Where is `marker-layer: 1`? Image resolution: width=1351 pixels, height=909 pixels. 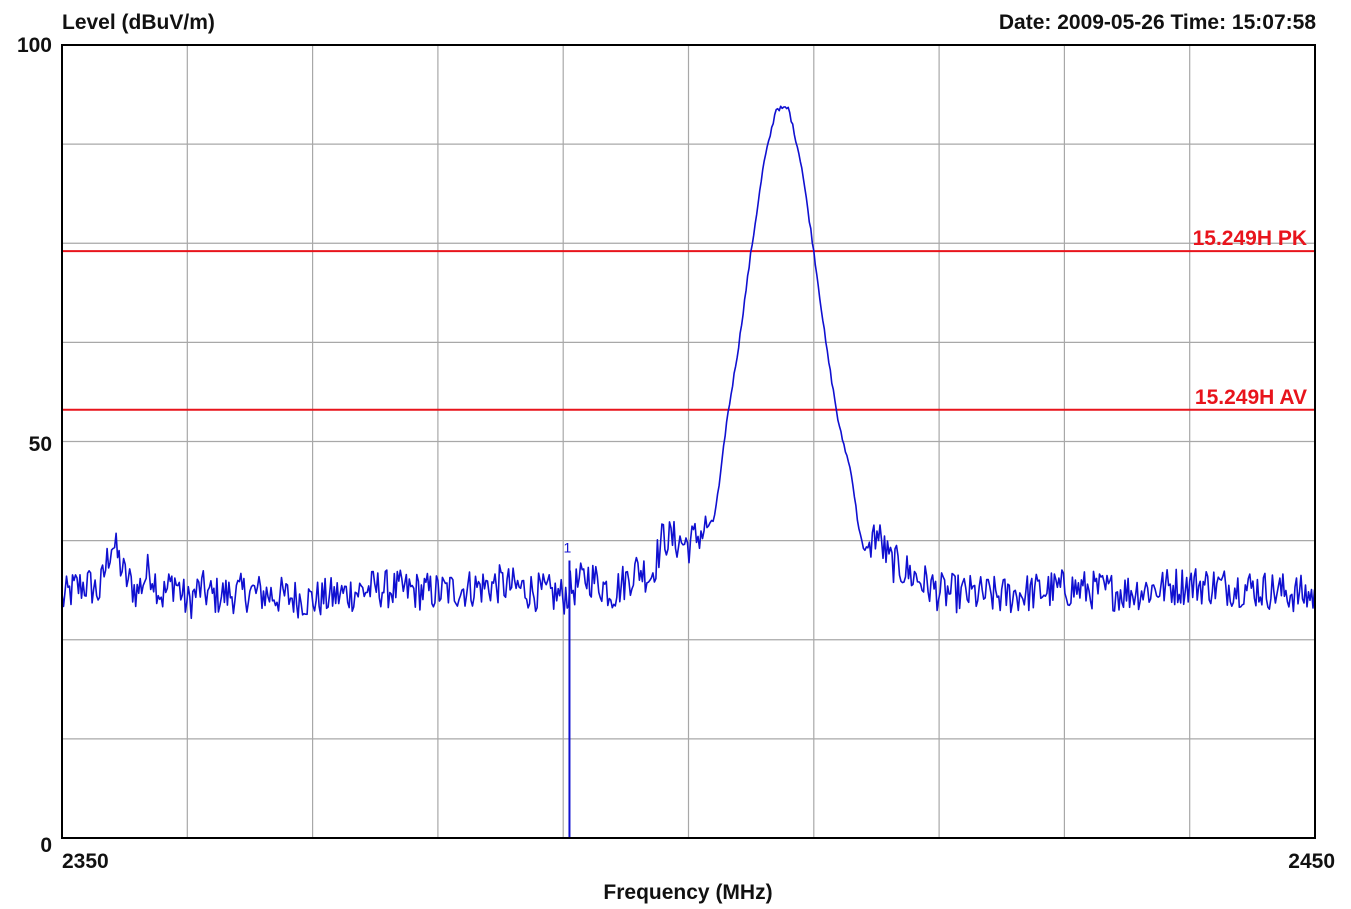
marker-layer: 1 is located at coordinates (567, 689).